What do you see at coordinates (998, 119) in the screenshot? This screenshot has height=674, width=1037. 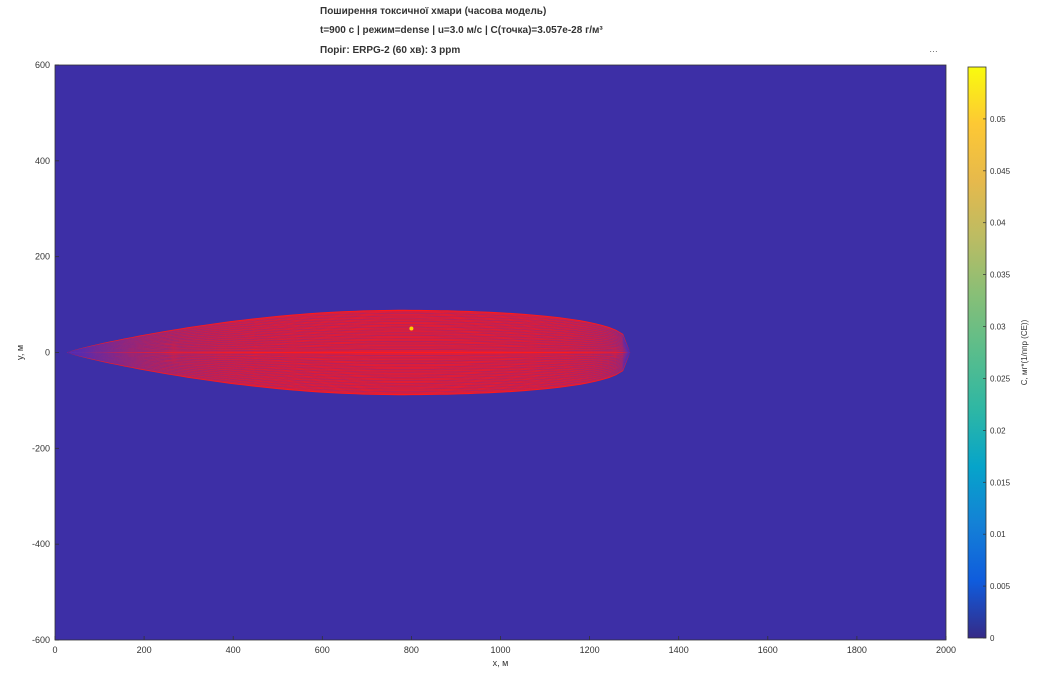 I see `colorbar-tick-label: 0.05` at bounding box center [998, 119].